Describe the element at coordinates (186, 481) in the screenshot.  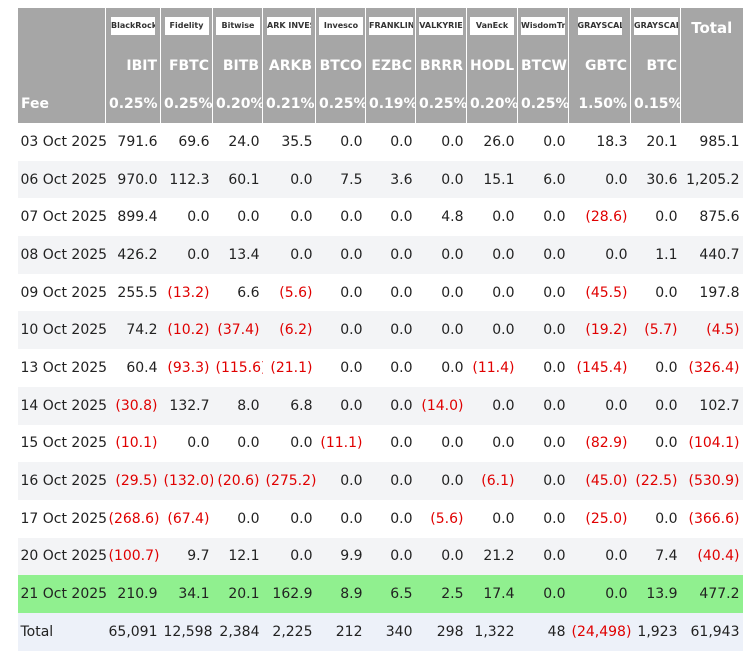
I see `flow-cell: (132.0)` at that location.